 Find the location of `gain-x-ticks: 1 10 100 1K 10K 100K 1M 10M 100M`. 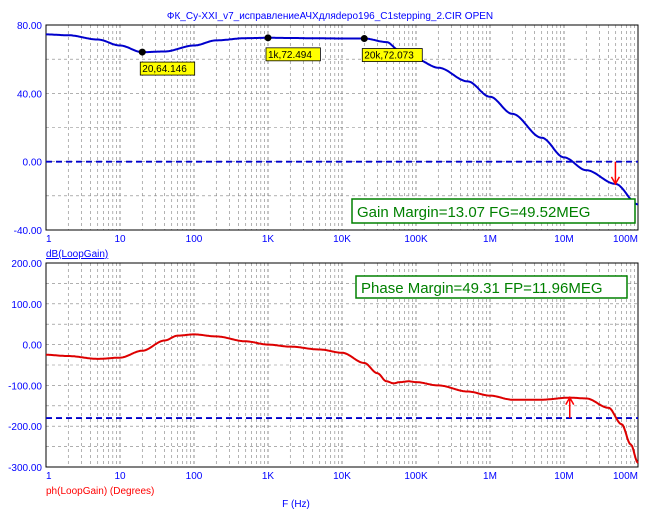

gain-x-ticks: 1 10 100 1K 10K 100K 1M 10M 100M is located at coordinates (342, 239).